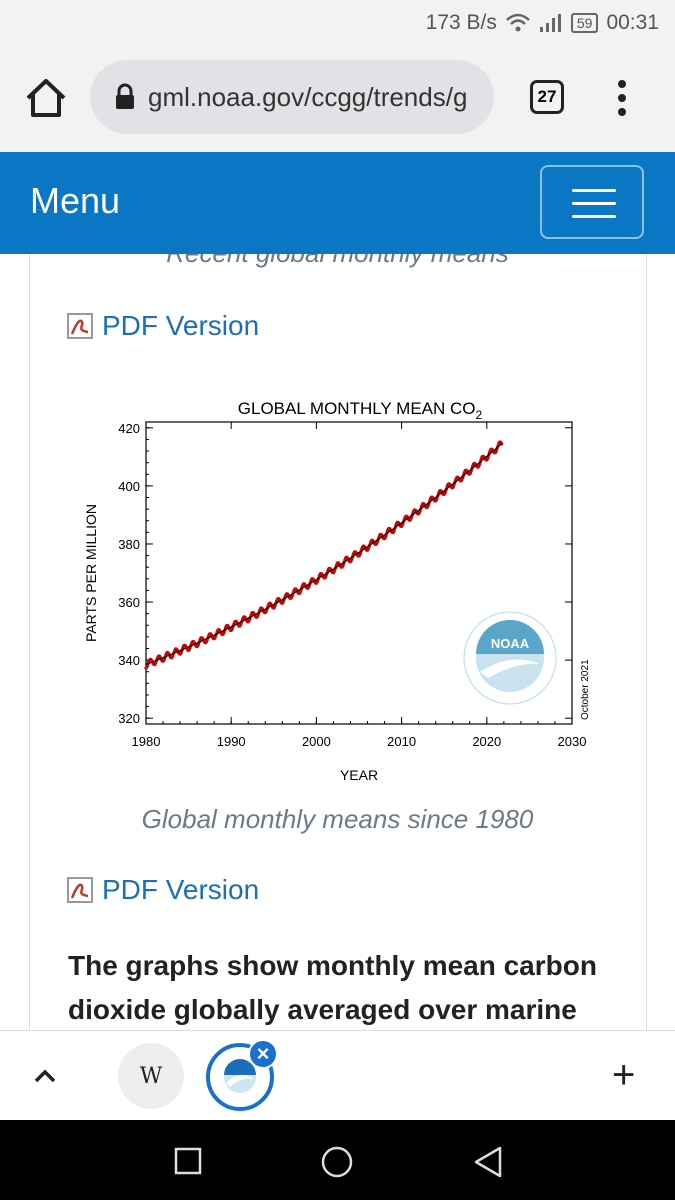 The image size is (675, 1200). Describe the element at coordinates (510, 643) in the screenshot. I see `logo-text: NOAA` at that location.